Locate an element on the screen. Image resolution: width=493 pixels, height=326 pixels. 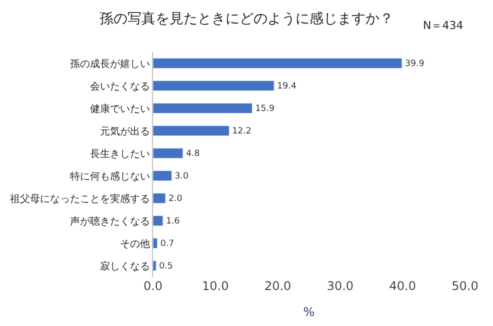
data-label: 3.0 is located at coordinates (181, 177).